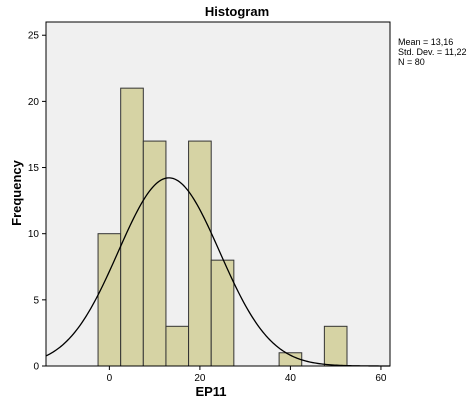  I want to click on std-dev-stat: Std. Dev. = 11,22, so click(432, 52).